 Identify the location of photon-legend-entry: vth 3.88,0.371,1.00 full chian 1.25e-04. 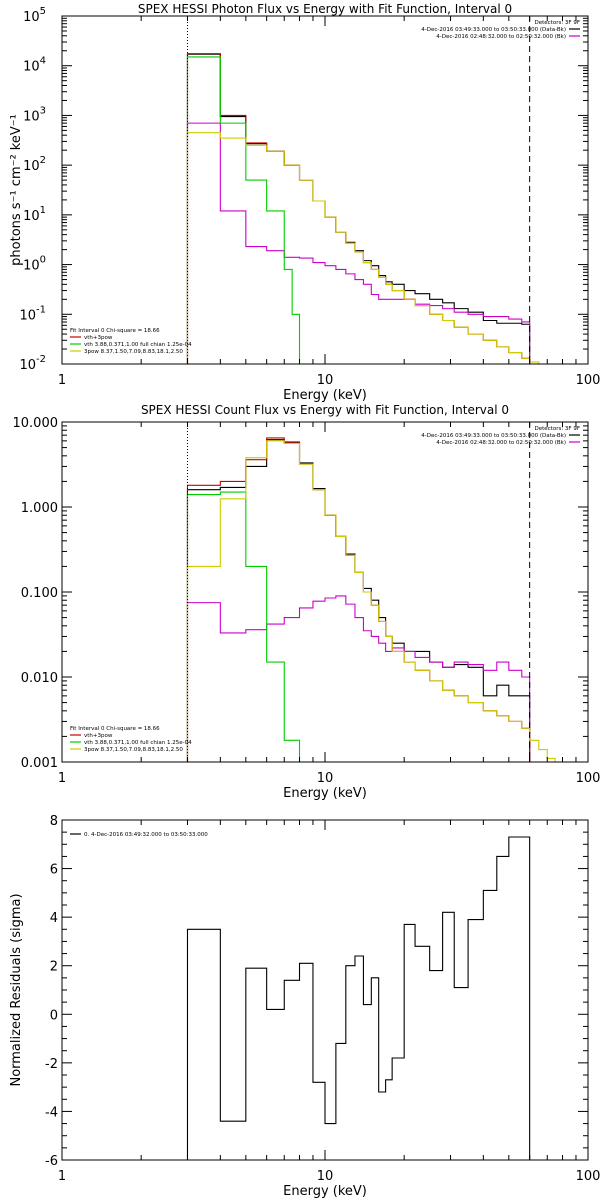
(138, 345).